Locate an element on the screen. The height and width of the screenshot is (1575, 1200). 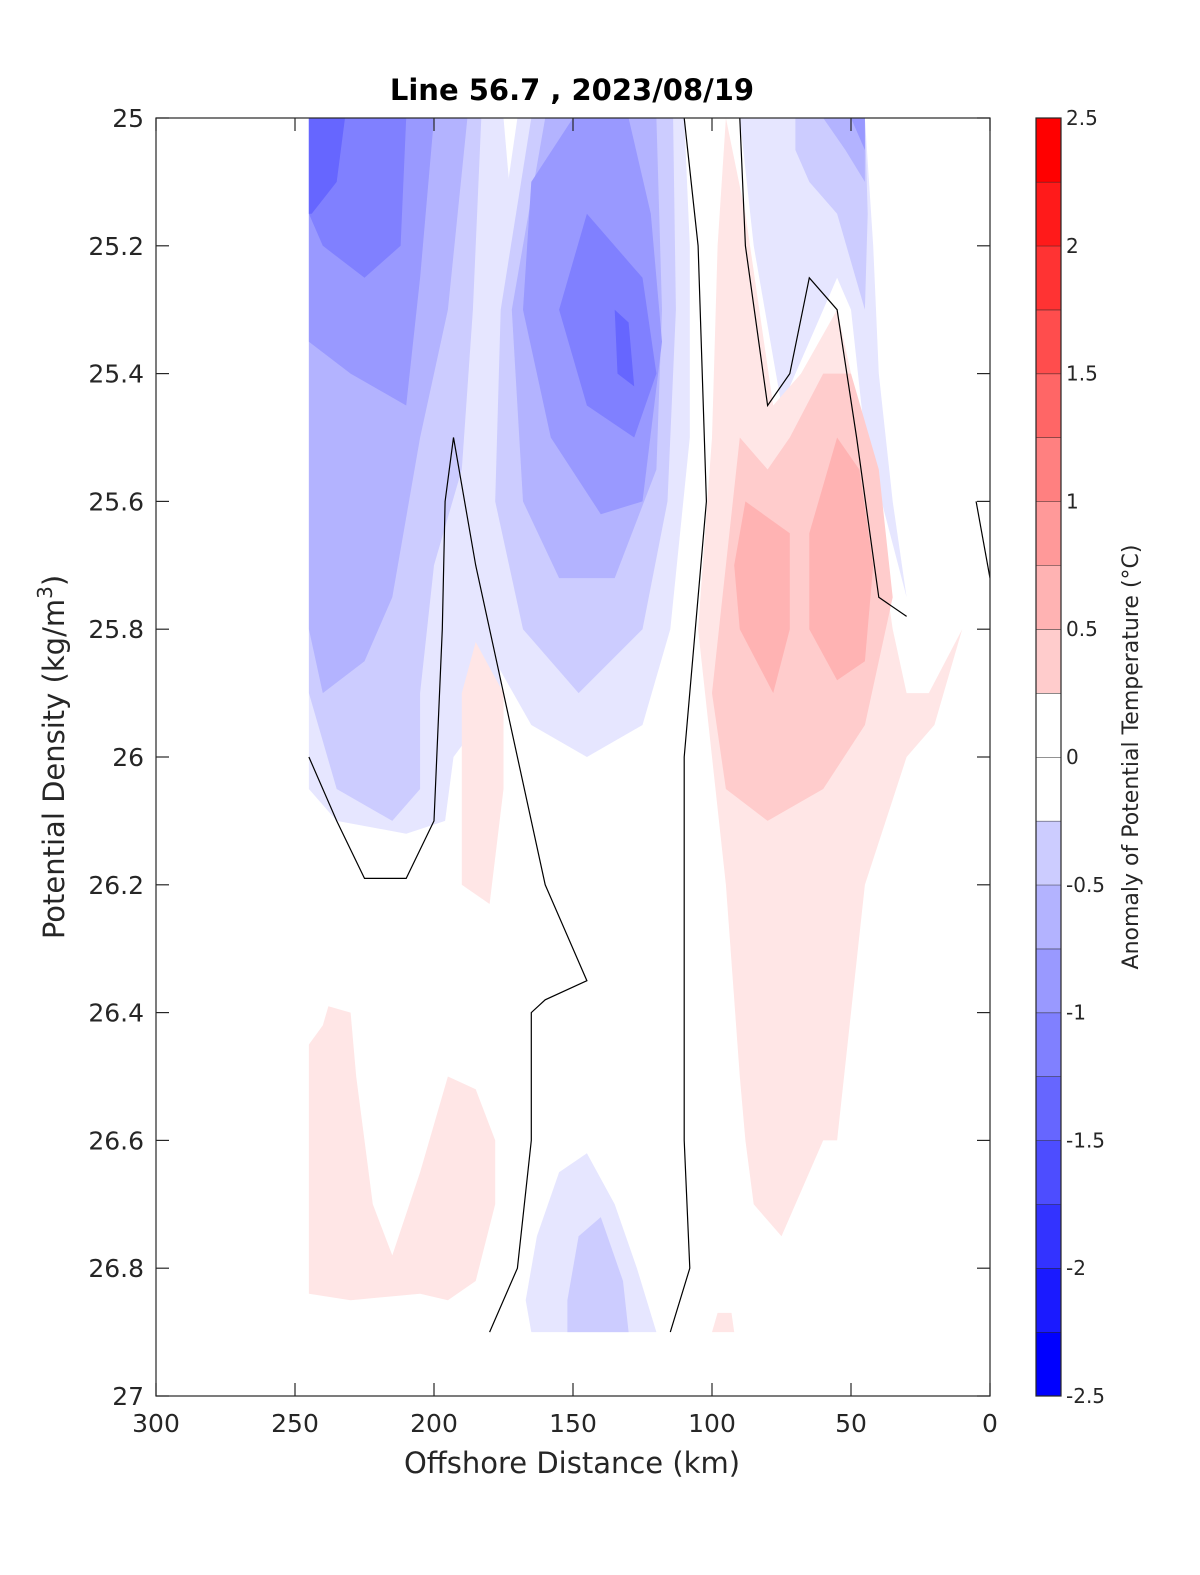
colorbar is located at coordinates (1048, 757).